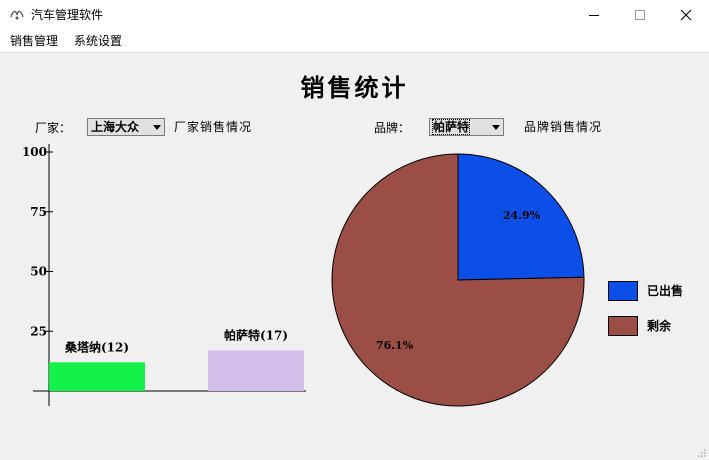 This screenshot has height=460, width=709. What do you see at coordinates (395, 345) in the screenshot?
I see `pie-data-label: 76.1%` at bounding box center [395, 345].